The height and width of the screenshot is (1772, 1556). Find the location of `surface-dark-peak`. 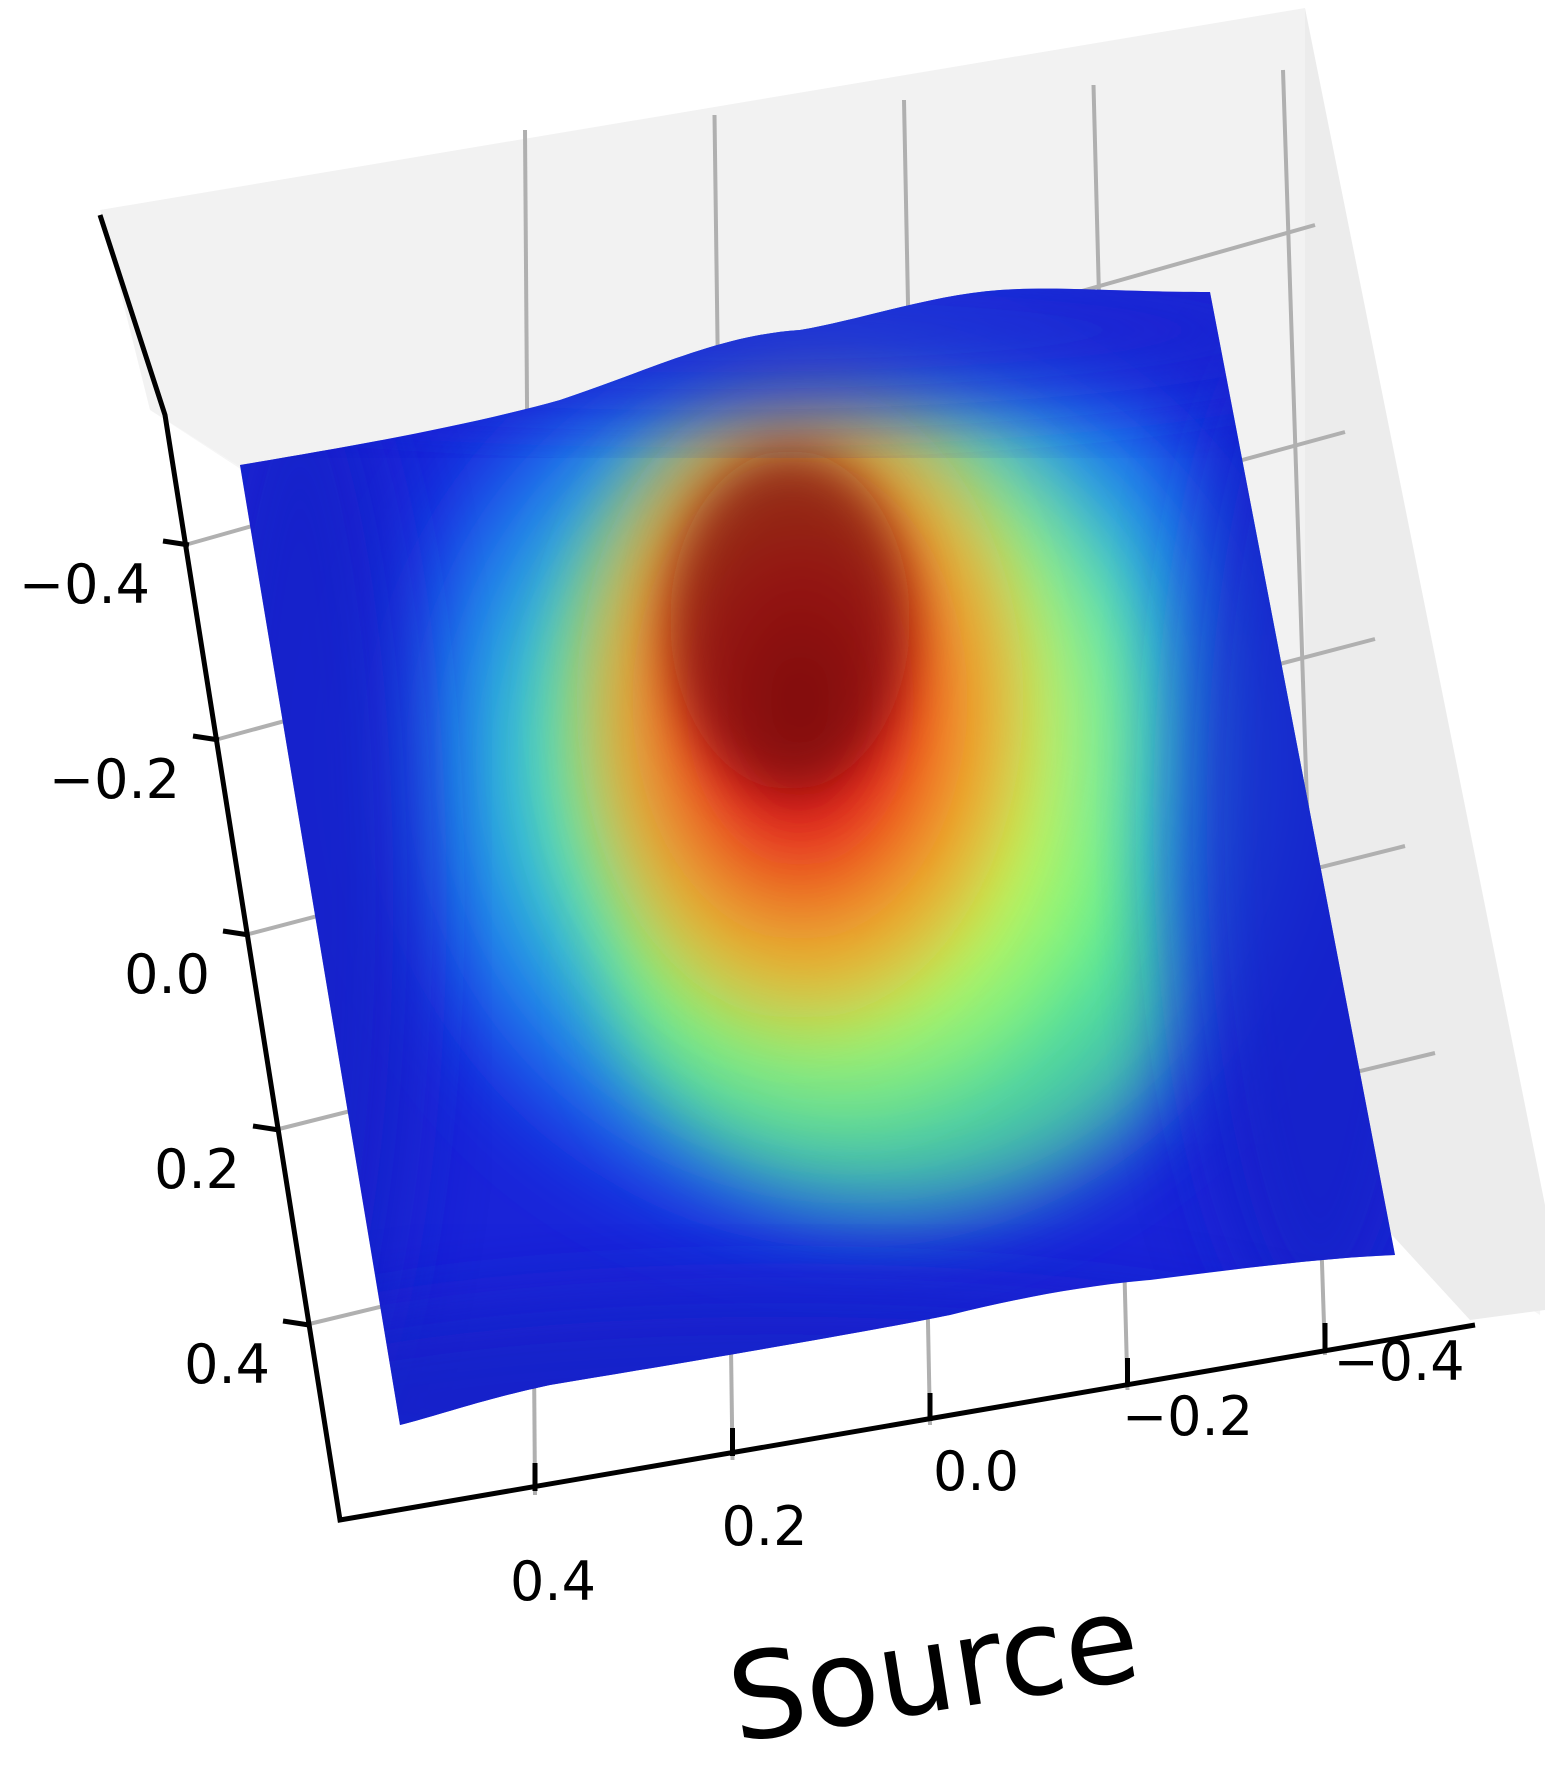

surface-dark-peak is located at coordinates (790, 620).